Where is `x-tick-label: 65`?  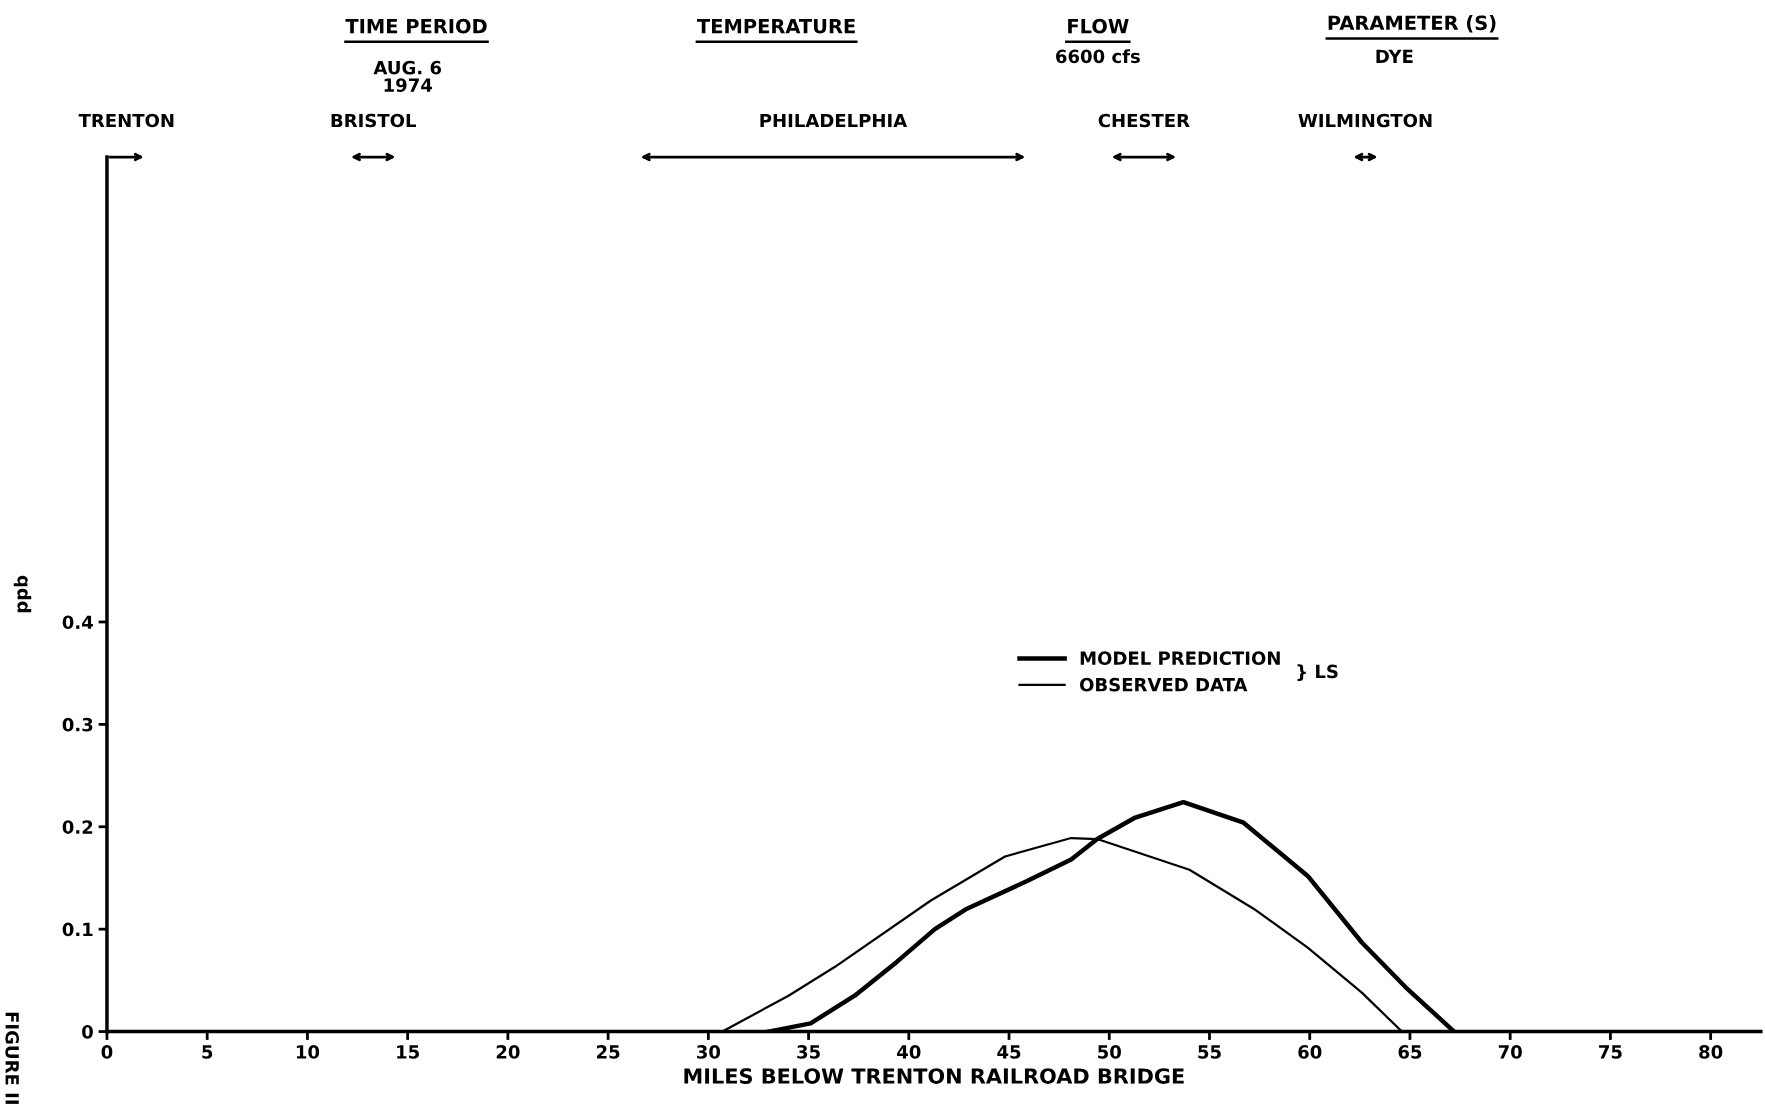 x-tick-label: 65 is located at coordinates (1410, 1052).